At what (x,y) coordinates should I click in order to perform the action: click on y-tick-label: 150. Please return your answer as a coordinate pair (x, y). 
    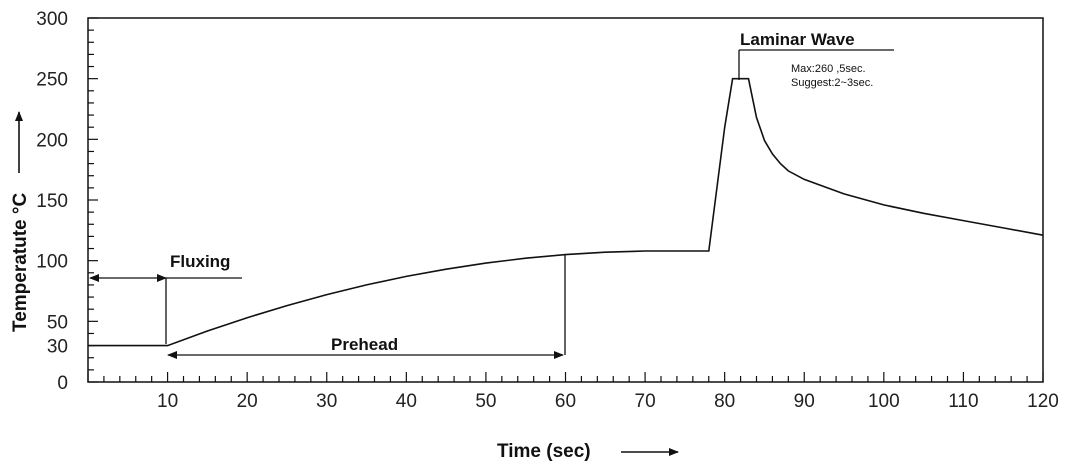
    Looking at the image, I should click on (52, 201).